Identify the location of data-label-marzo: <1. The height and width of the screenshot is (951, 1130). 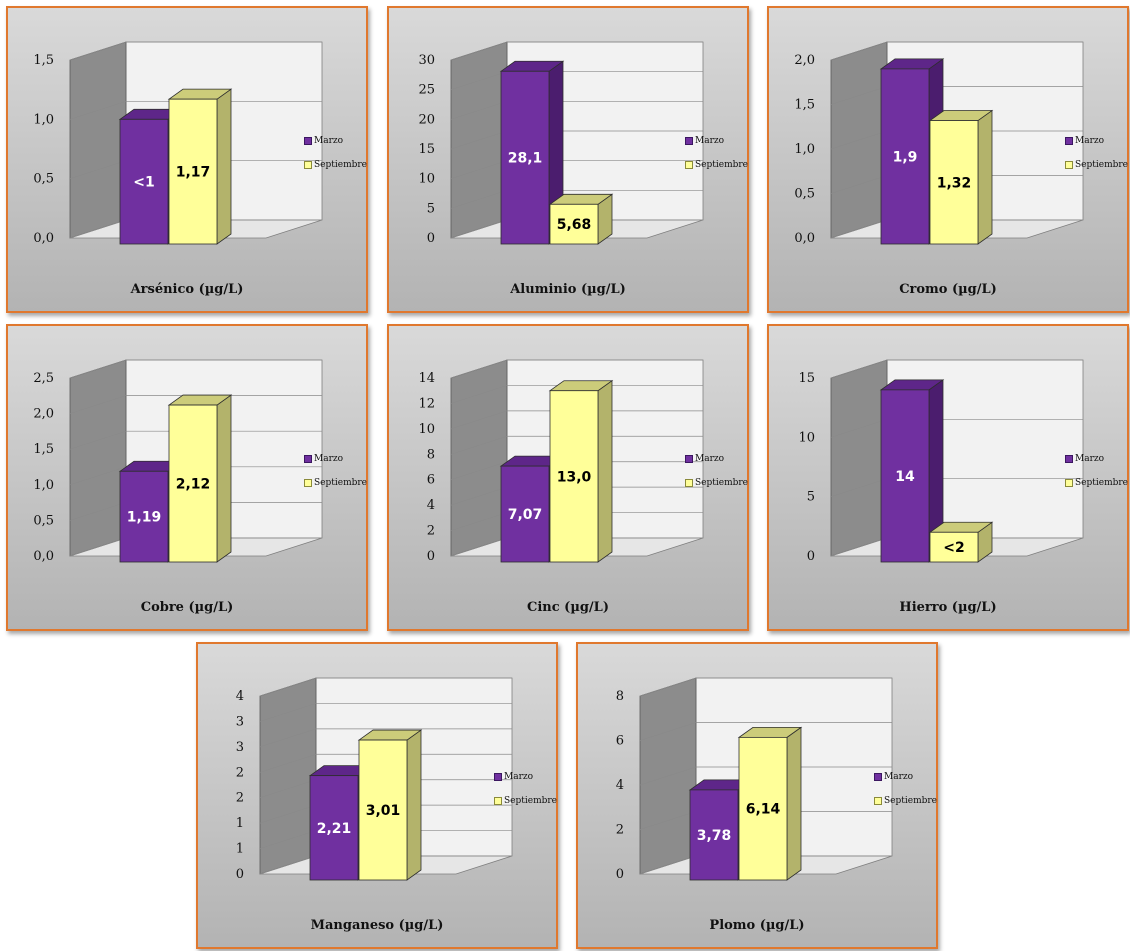
(143, 183).